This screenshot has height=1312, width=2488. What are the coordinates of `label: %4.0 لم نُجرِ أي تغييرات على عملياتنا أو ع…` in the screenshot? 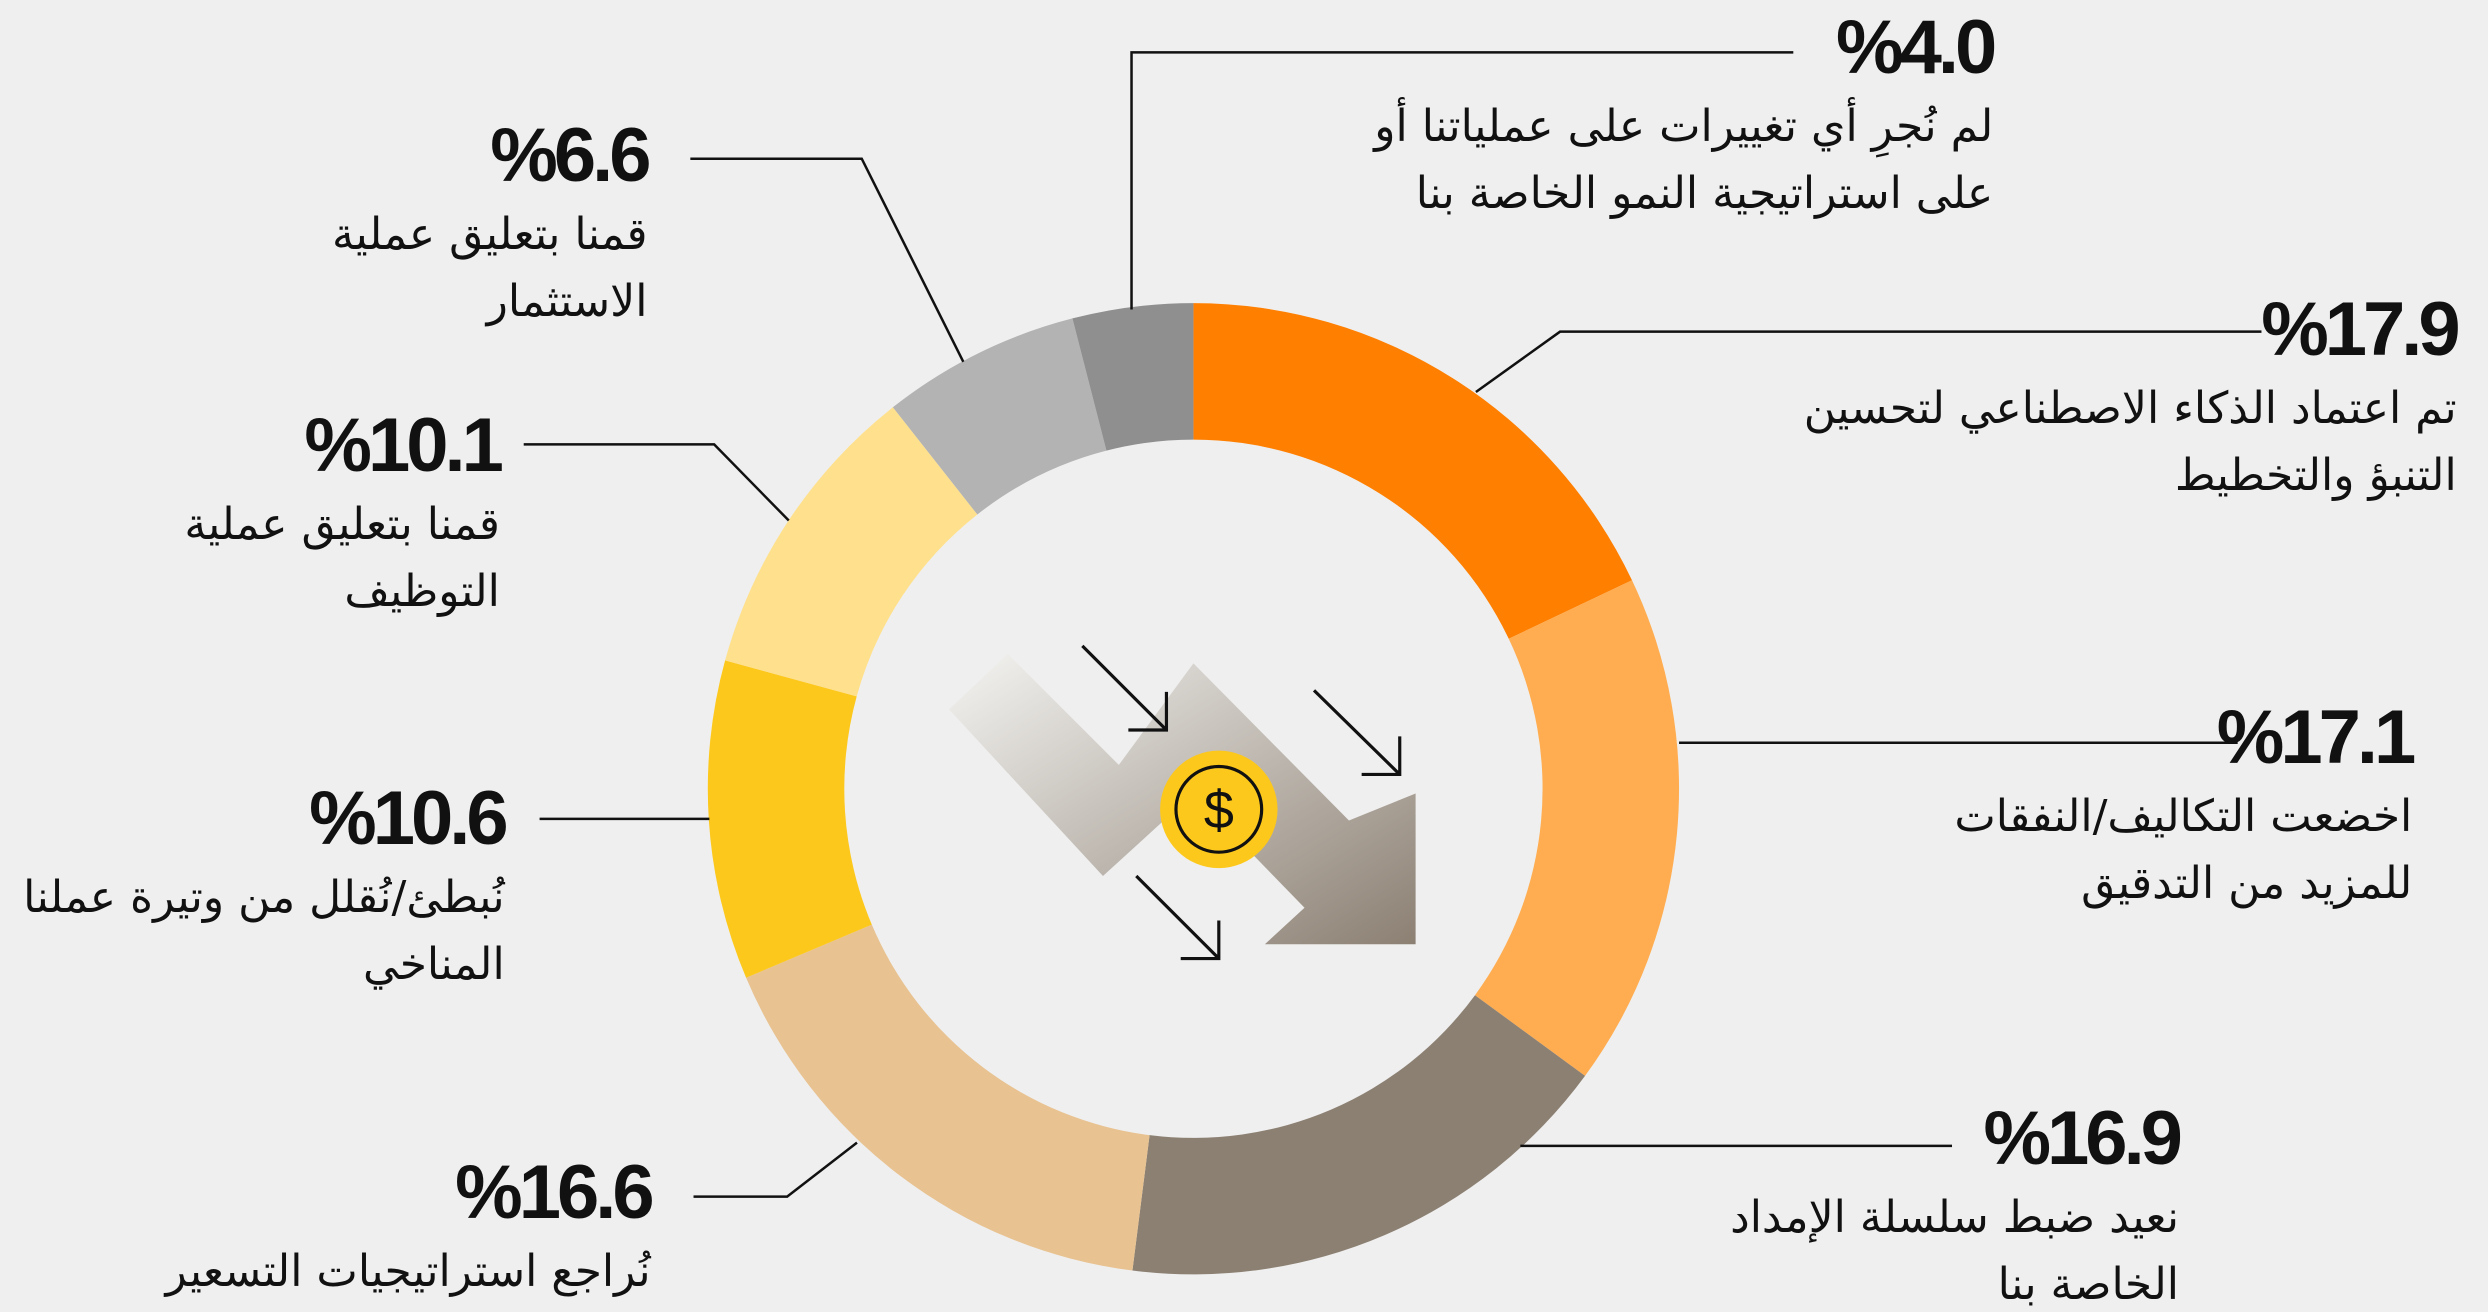 It's located at (1685, 115).